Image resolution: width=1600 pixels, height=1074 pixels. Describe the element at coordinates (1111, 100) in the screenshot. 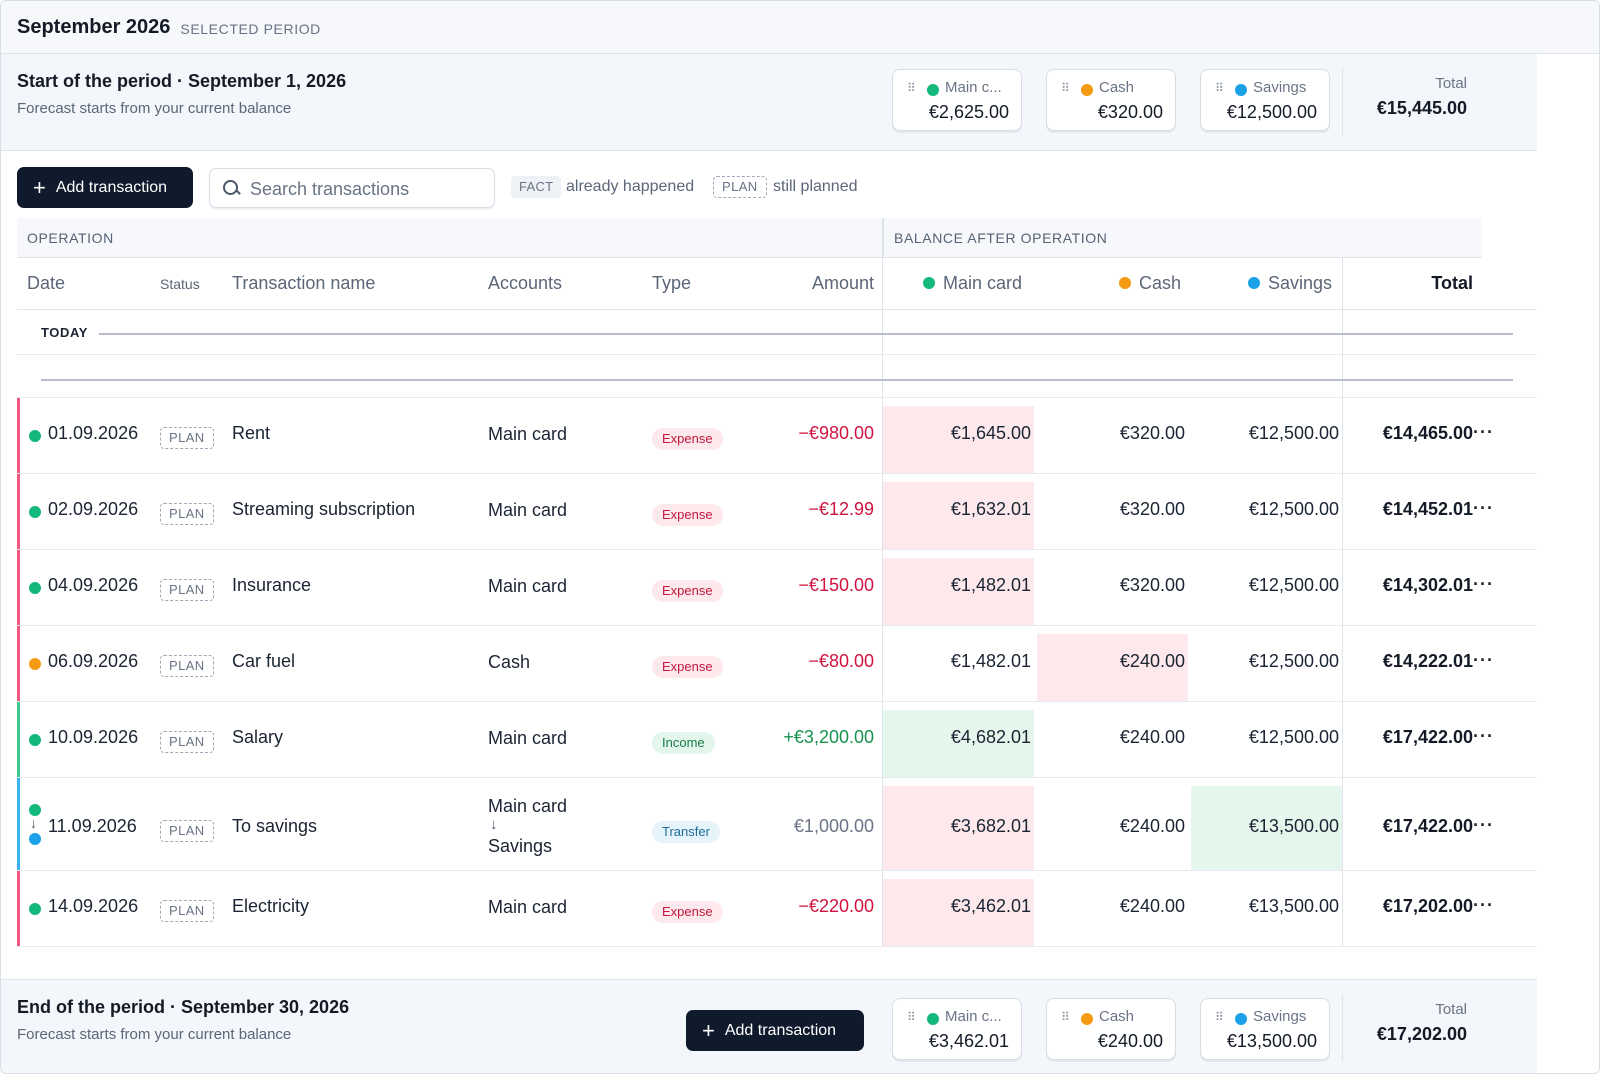

I see `start-account-card-cash: ⠿ Cash €320.00` at that location.